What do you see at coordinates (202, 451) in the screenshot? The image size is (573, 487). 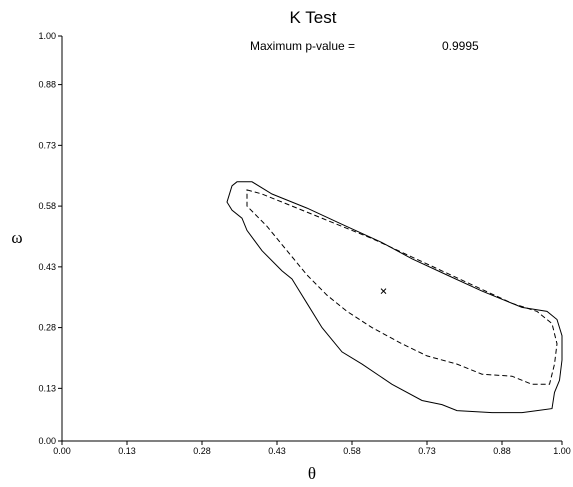 I see `x-tick-label: 0.28` at bounding box center [202, 451].